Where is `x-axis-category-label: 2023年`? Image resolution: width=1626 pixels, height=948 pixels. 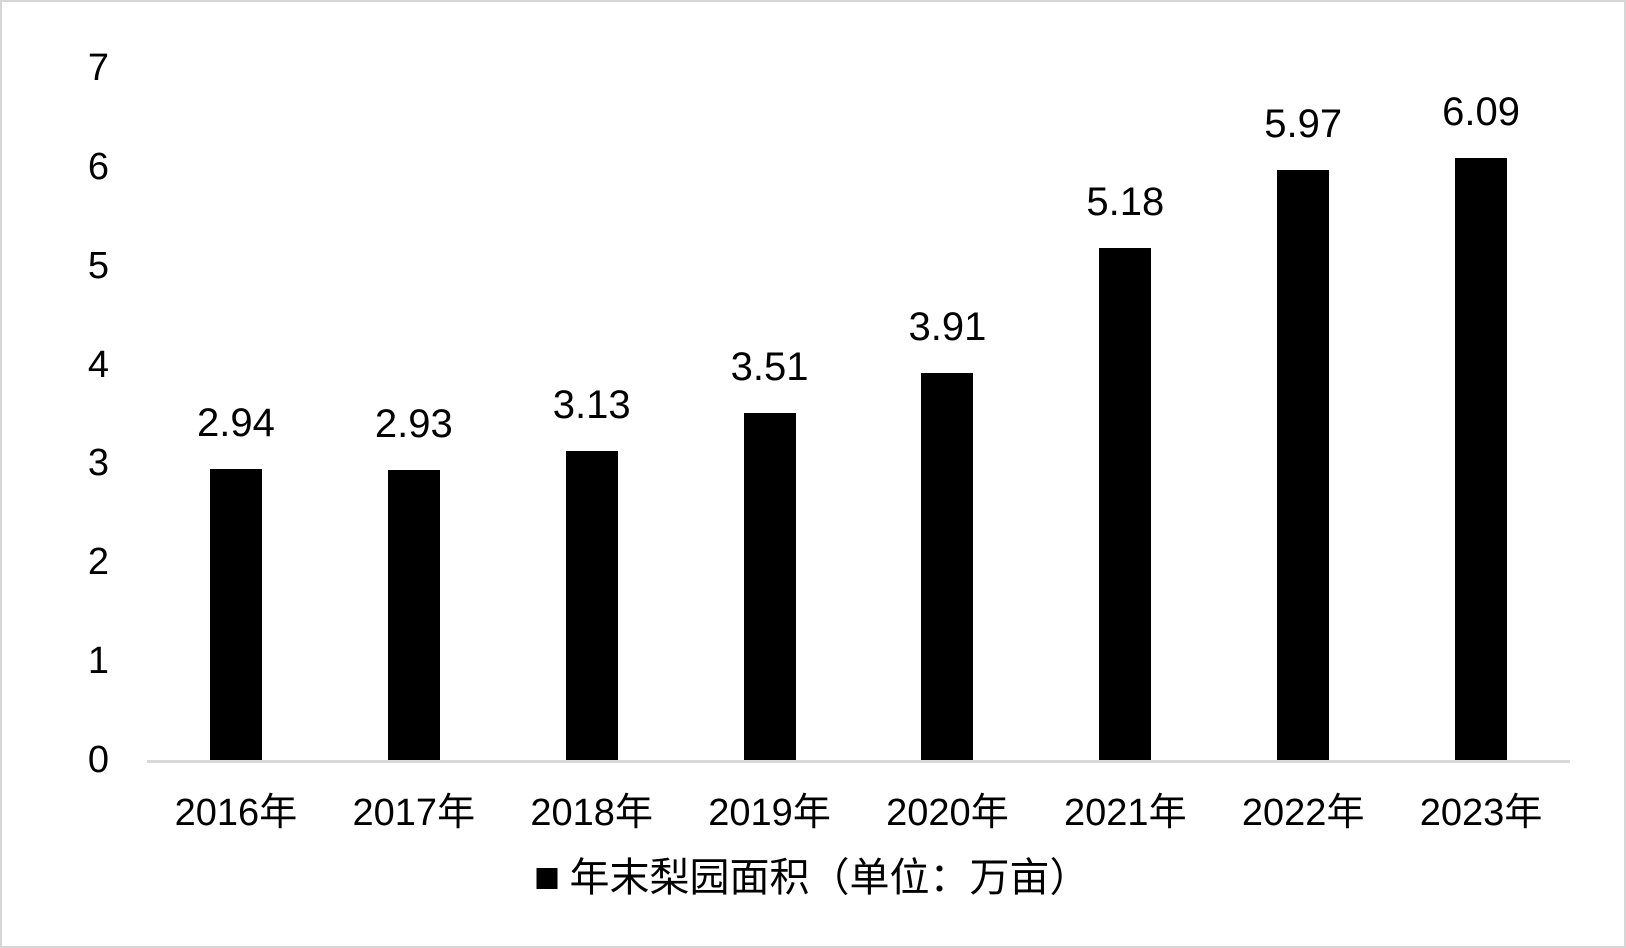
x-axis-category-label: 2023年 is located at coordinates (1481, 813).